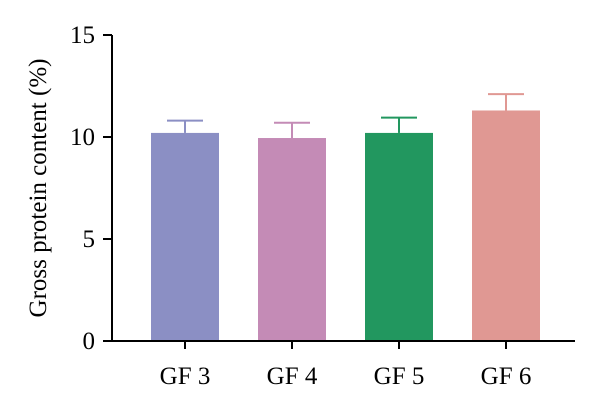  What do you see at coordinates (185, 376) in the screenshot?
I see `x-tick-label-gf3: GF 3` at bounding box center [185, 376].